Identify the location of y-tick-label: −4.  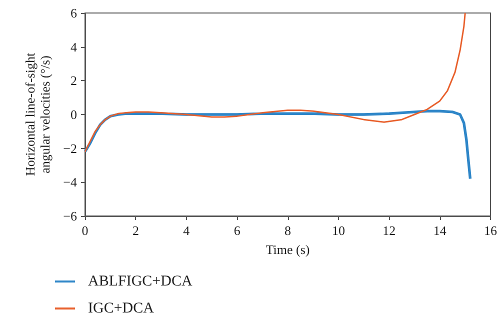
(70, 182).